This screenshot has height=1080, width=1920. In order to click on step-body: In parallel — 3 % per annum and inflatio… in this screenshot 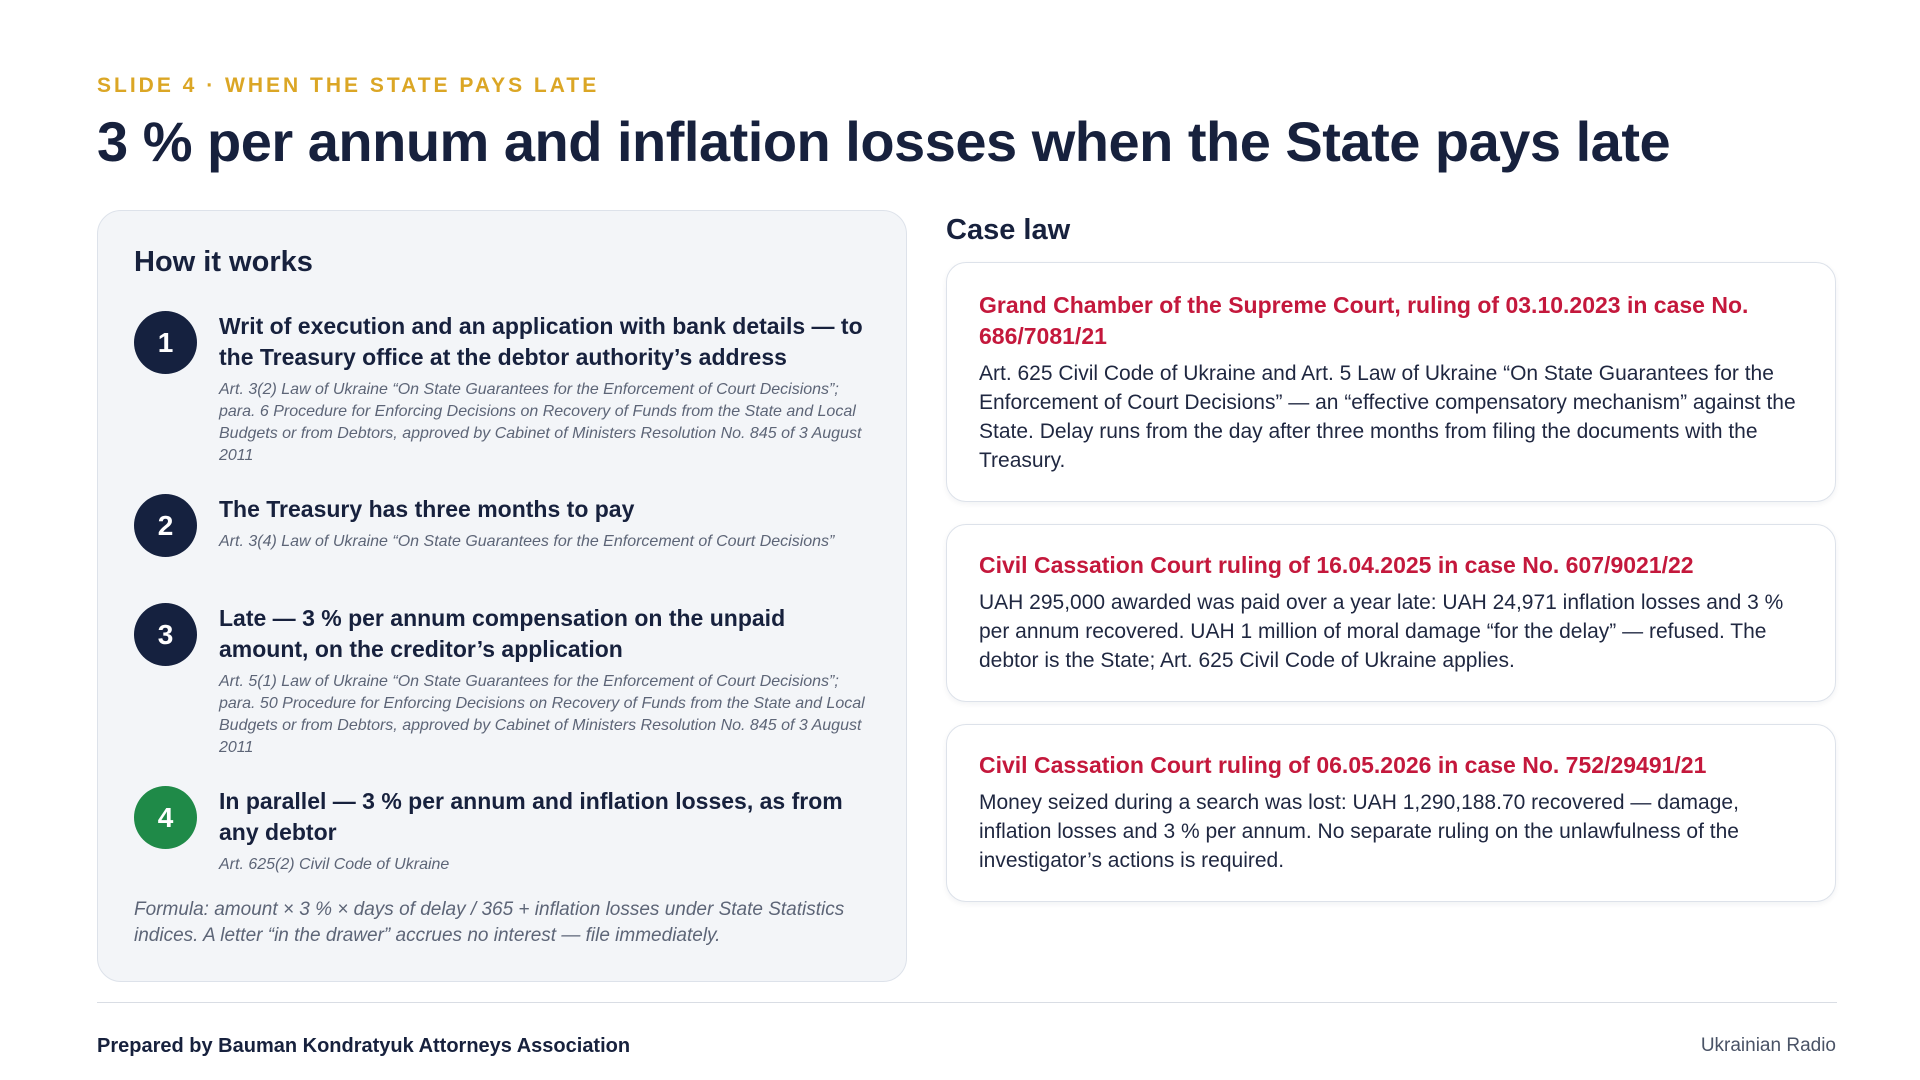, I will do `click(546, 831)`.